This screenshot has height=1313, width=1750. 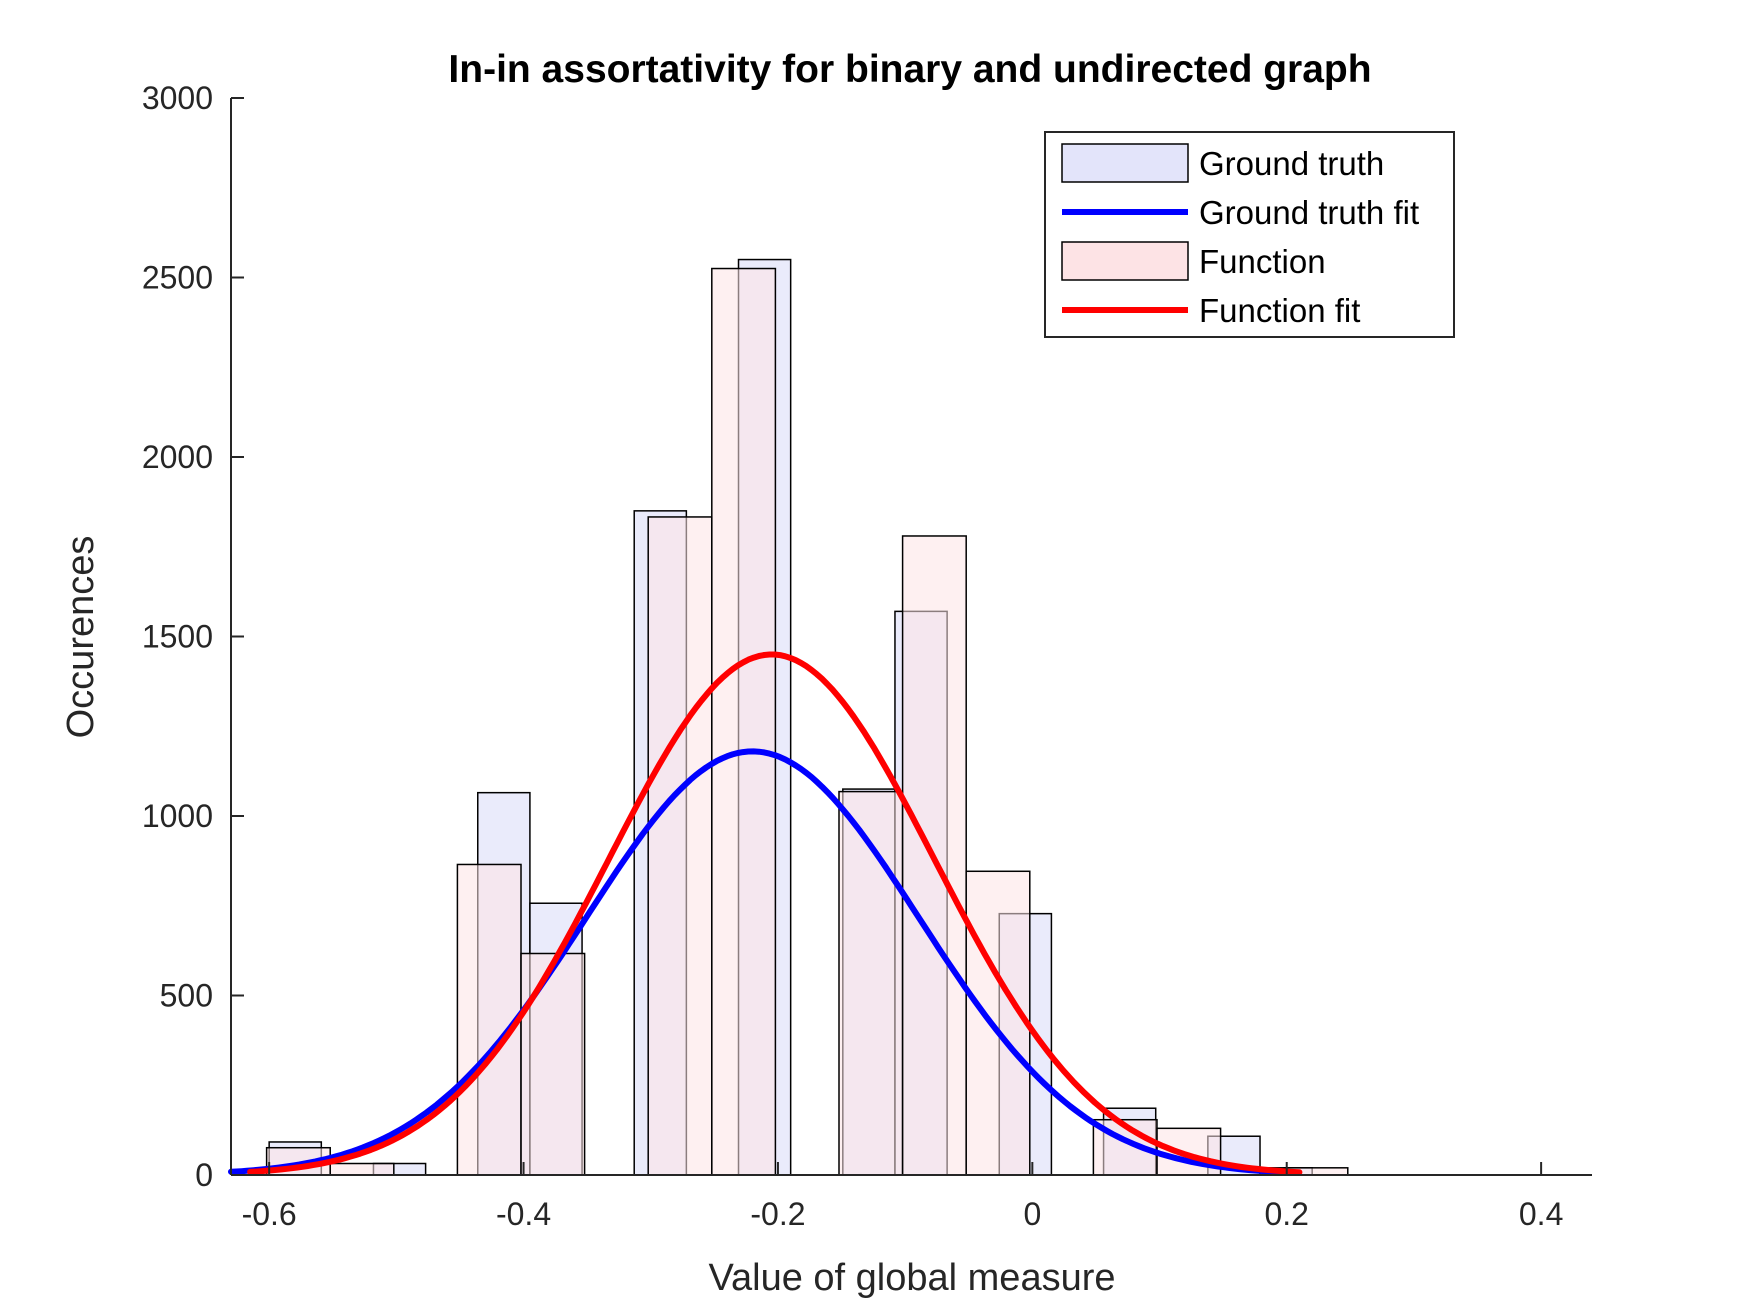 I want to click on x-tick-label: 0.4, so click(x=1541, y=1214).